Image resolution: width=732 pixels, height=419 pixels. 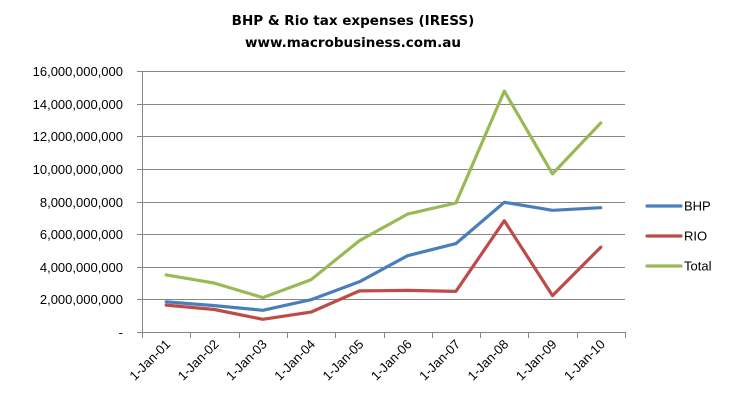 I want to click on y-tick-label: 4,000,000,000, so click(x=81, y=267).